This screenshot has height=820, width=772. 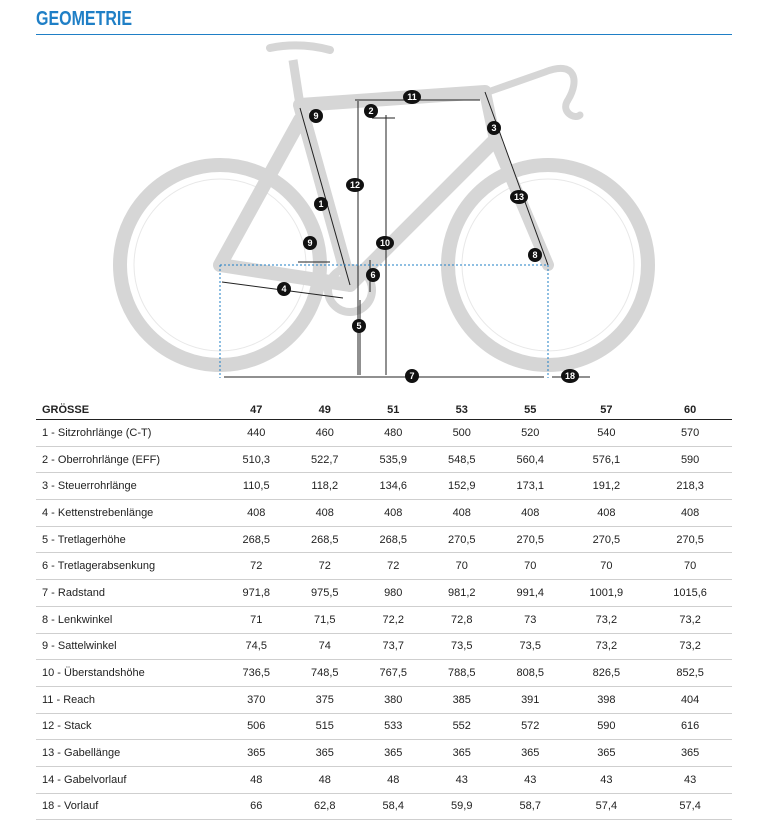 What do you see at coordinates (606, 806) in the screenshot?
I see `table-cell: 57,4` at bounding box center [606, 806].